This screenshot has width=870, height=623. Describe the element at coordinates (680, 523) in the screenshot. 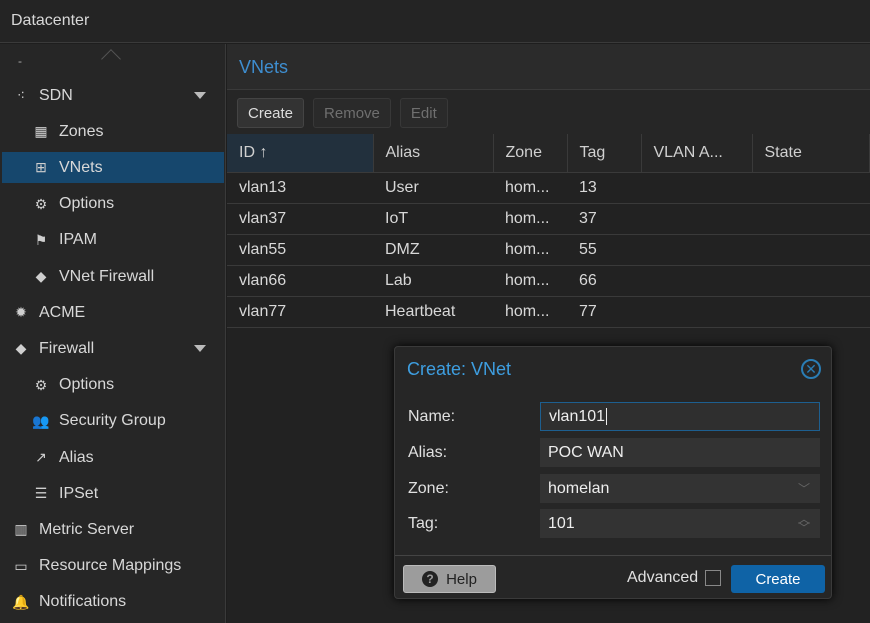

I see `tag-input: 101 ︿ ﹀` at that location.